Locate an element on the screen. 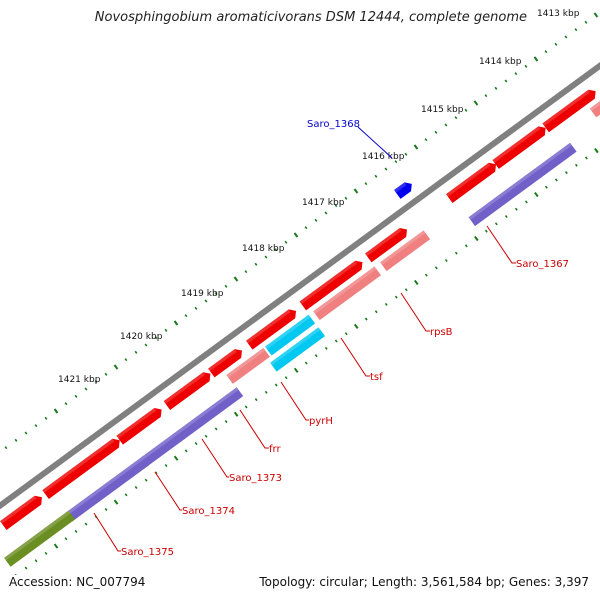  tick-label-1417: 1417 kbp is located at coordinates (323, 203).